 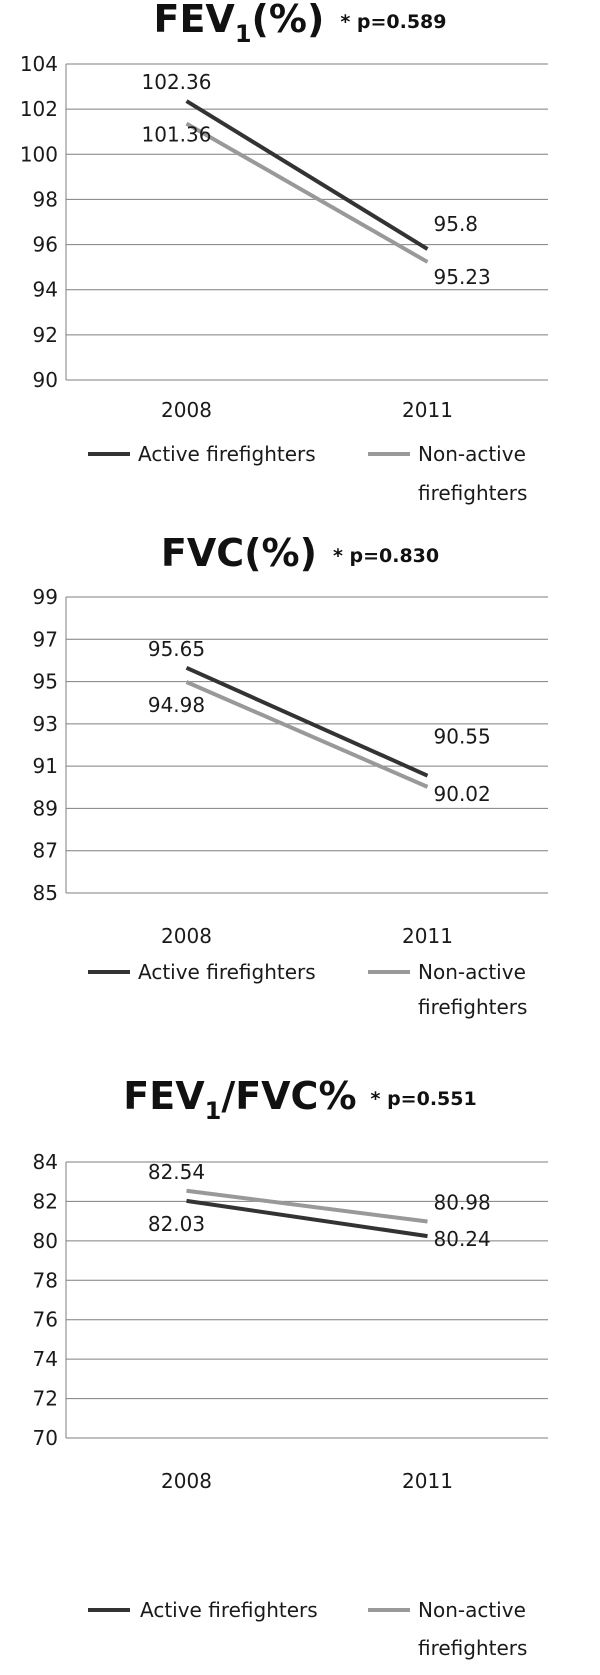 I want to click on data-label: 82.54, so click(x=176, y=1172).